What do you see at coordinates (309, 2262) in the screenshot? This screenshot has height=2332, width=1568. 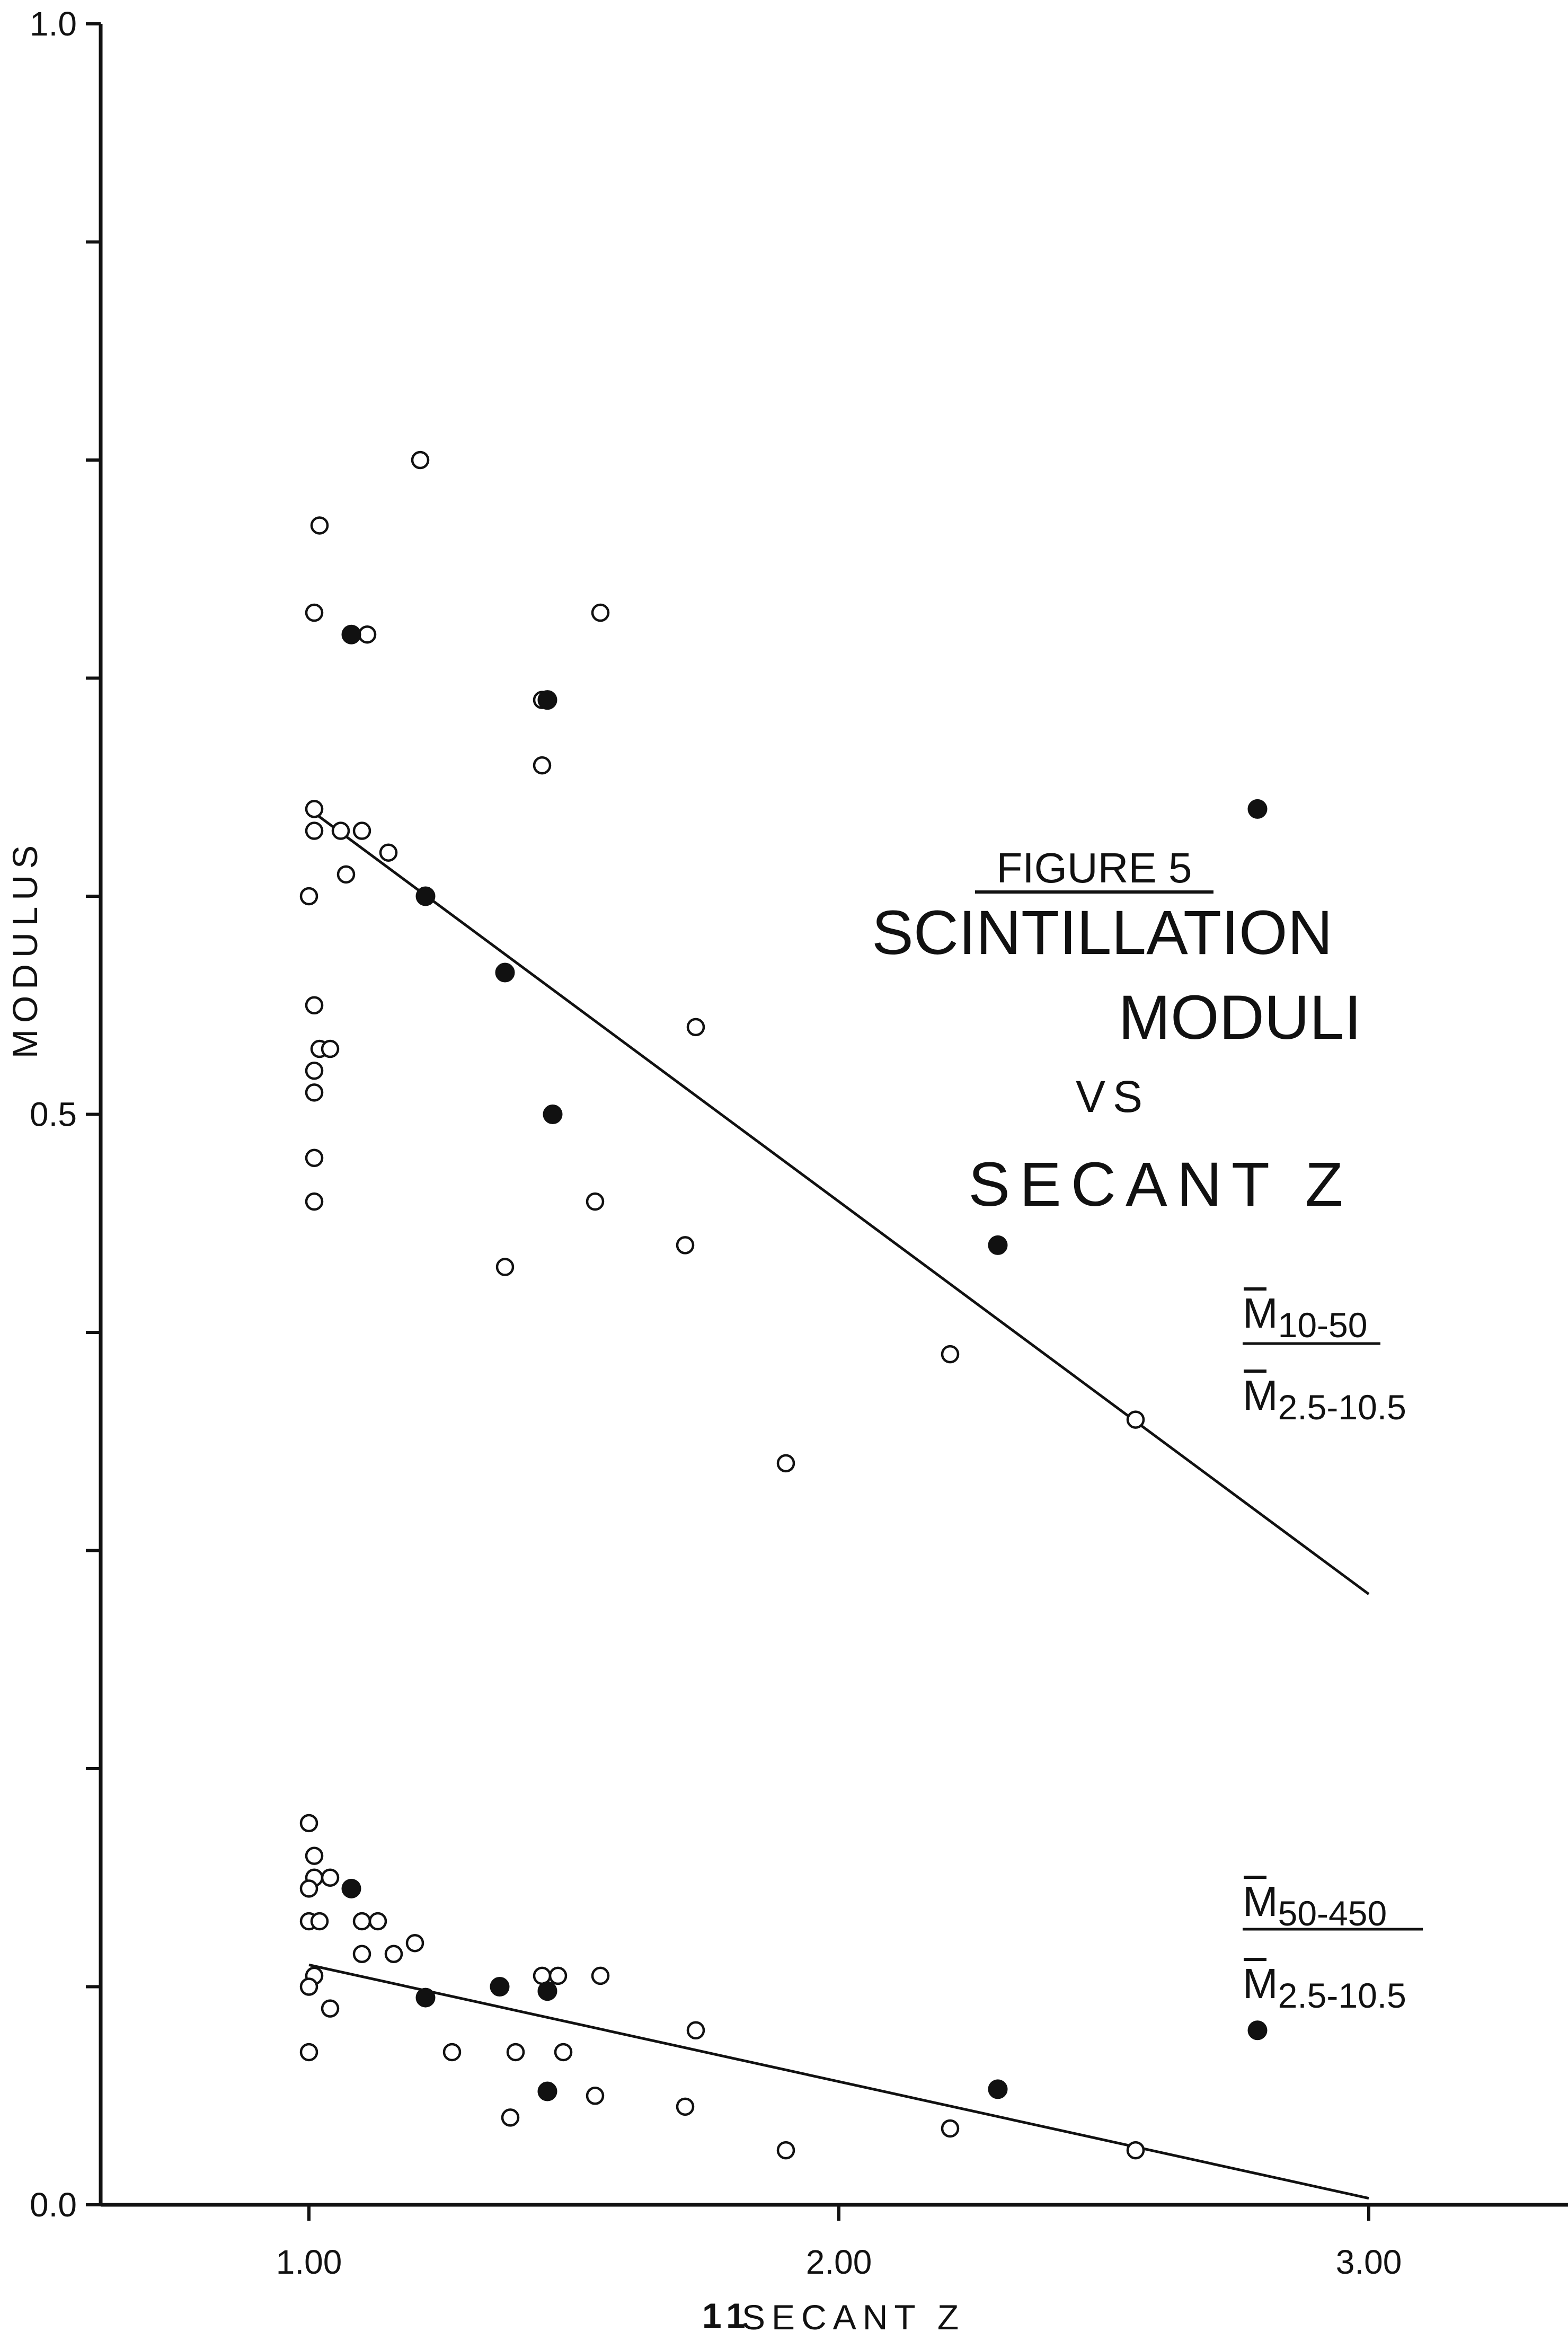 I see `x-tick-label: 1.00` at bounding box center [309, 2262].